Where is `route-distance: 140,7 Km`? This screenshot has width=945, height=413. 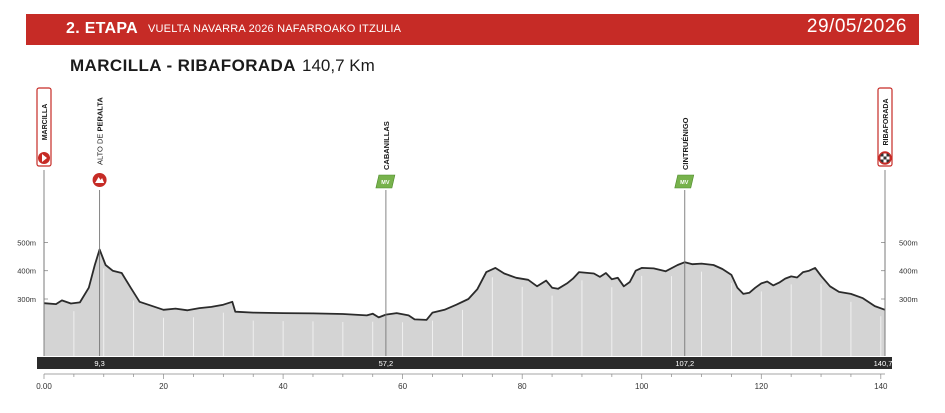 route-distance: 140,7 Km is located at coordinates (338, 65).